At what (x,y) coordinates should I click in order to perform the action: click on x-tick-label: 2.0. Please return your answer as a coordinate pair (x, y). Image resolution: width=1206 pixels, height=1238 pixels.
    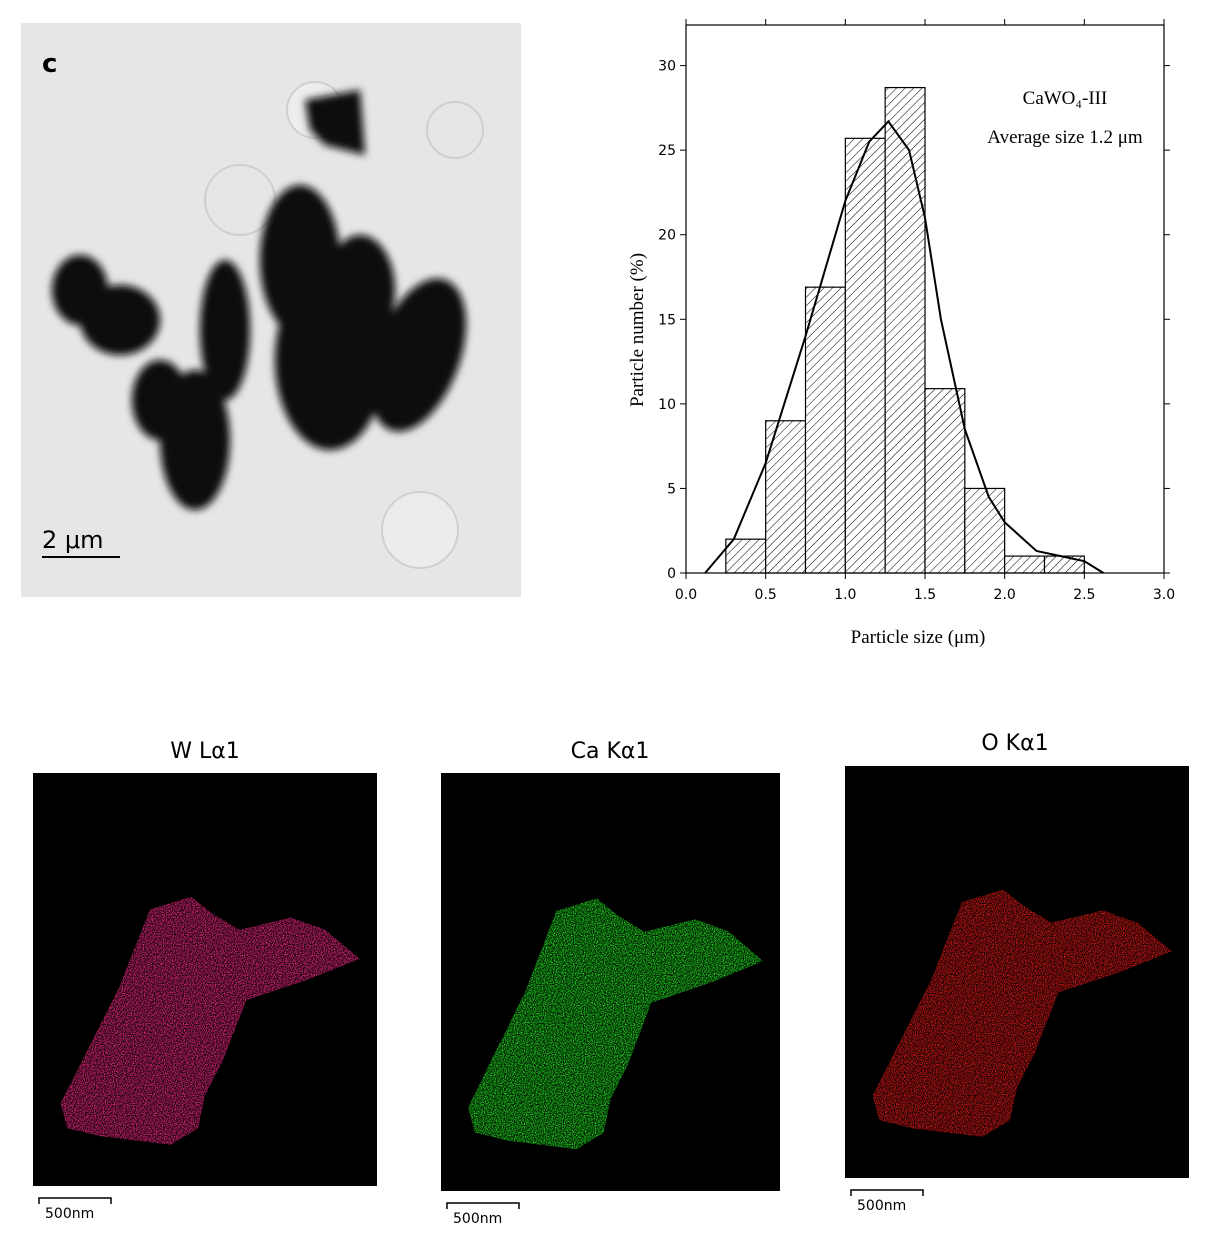
    Looking at the image, I should click on (1005, 595).